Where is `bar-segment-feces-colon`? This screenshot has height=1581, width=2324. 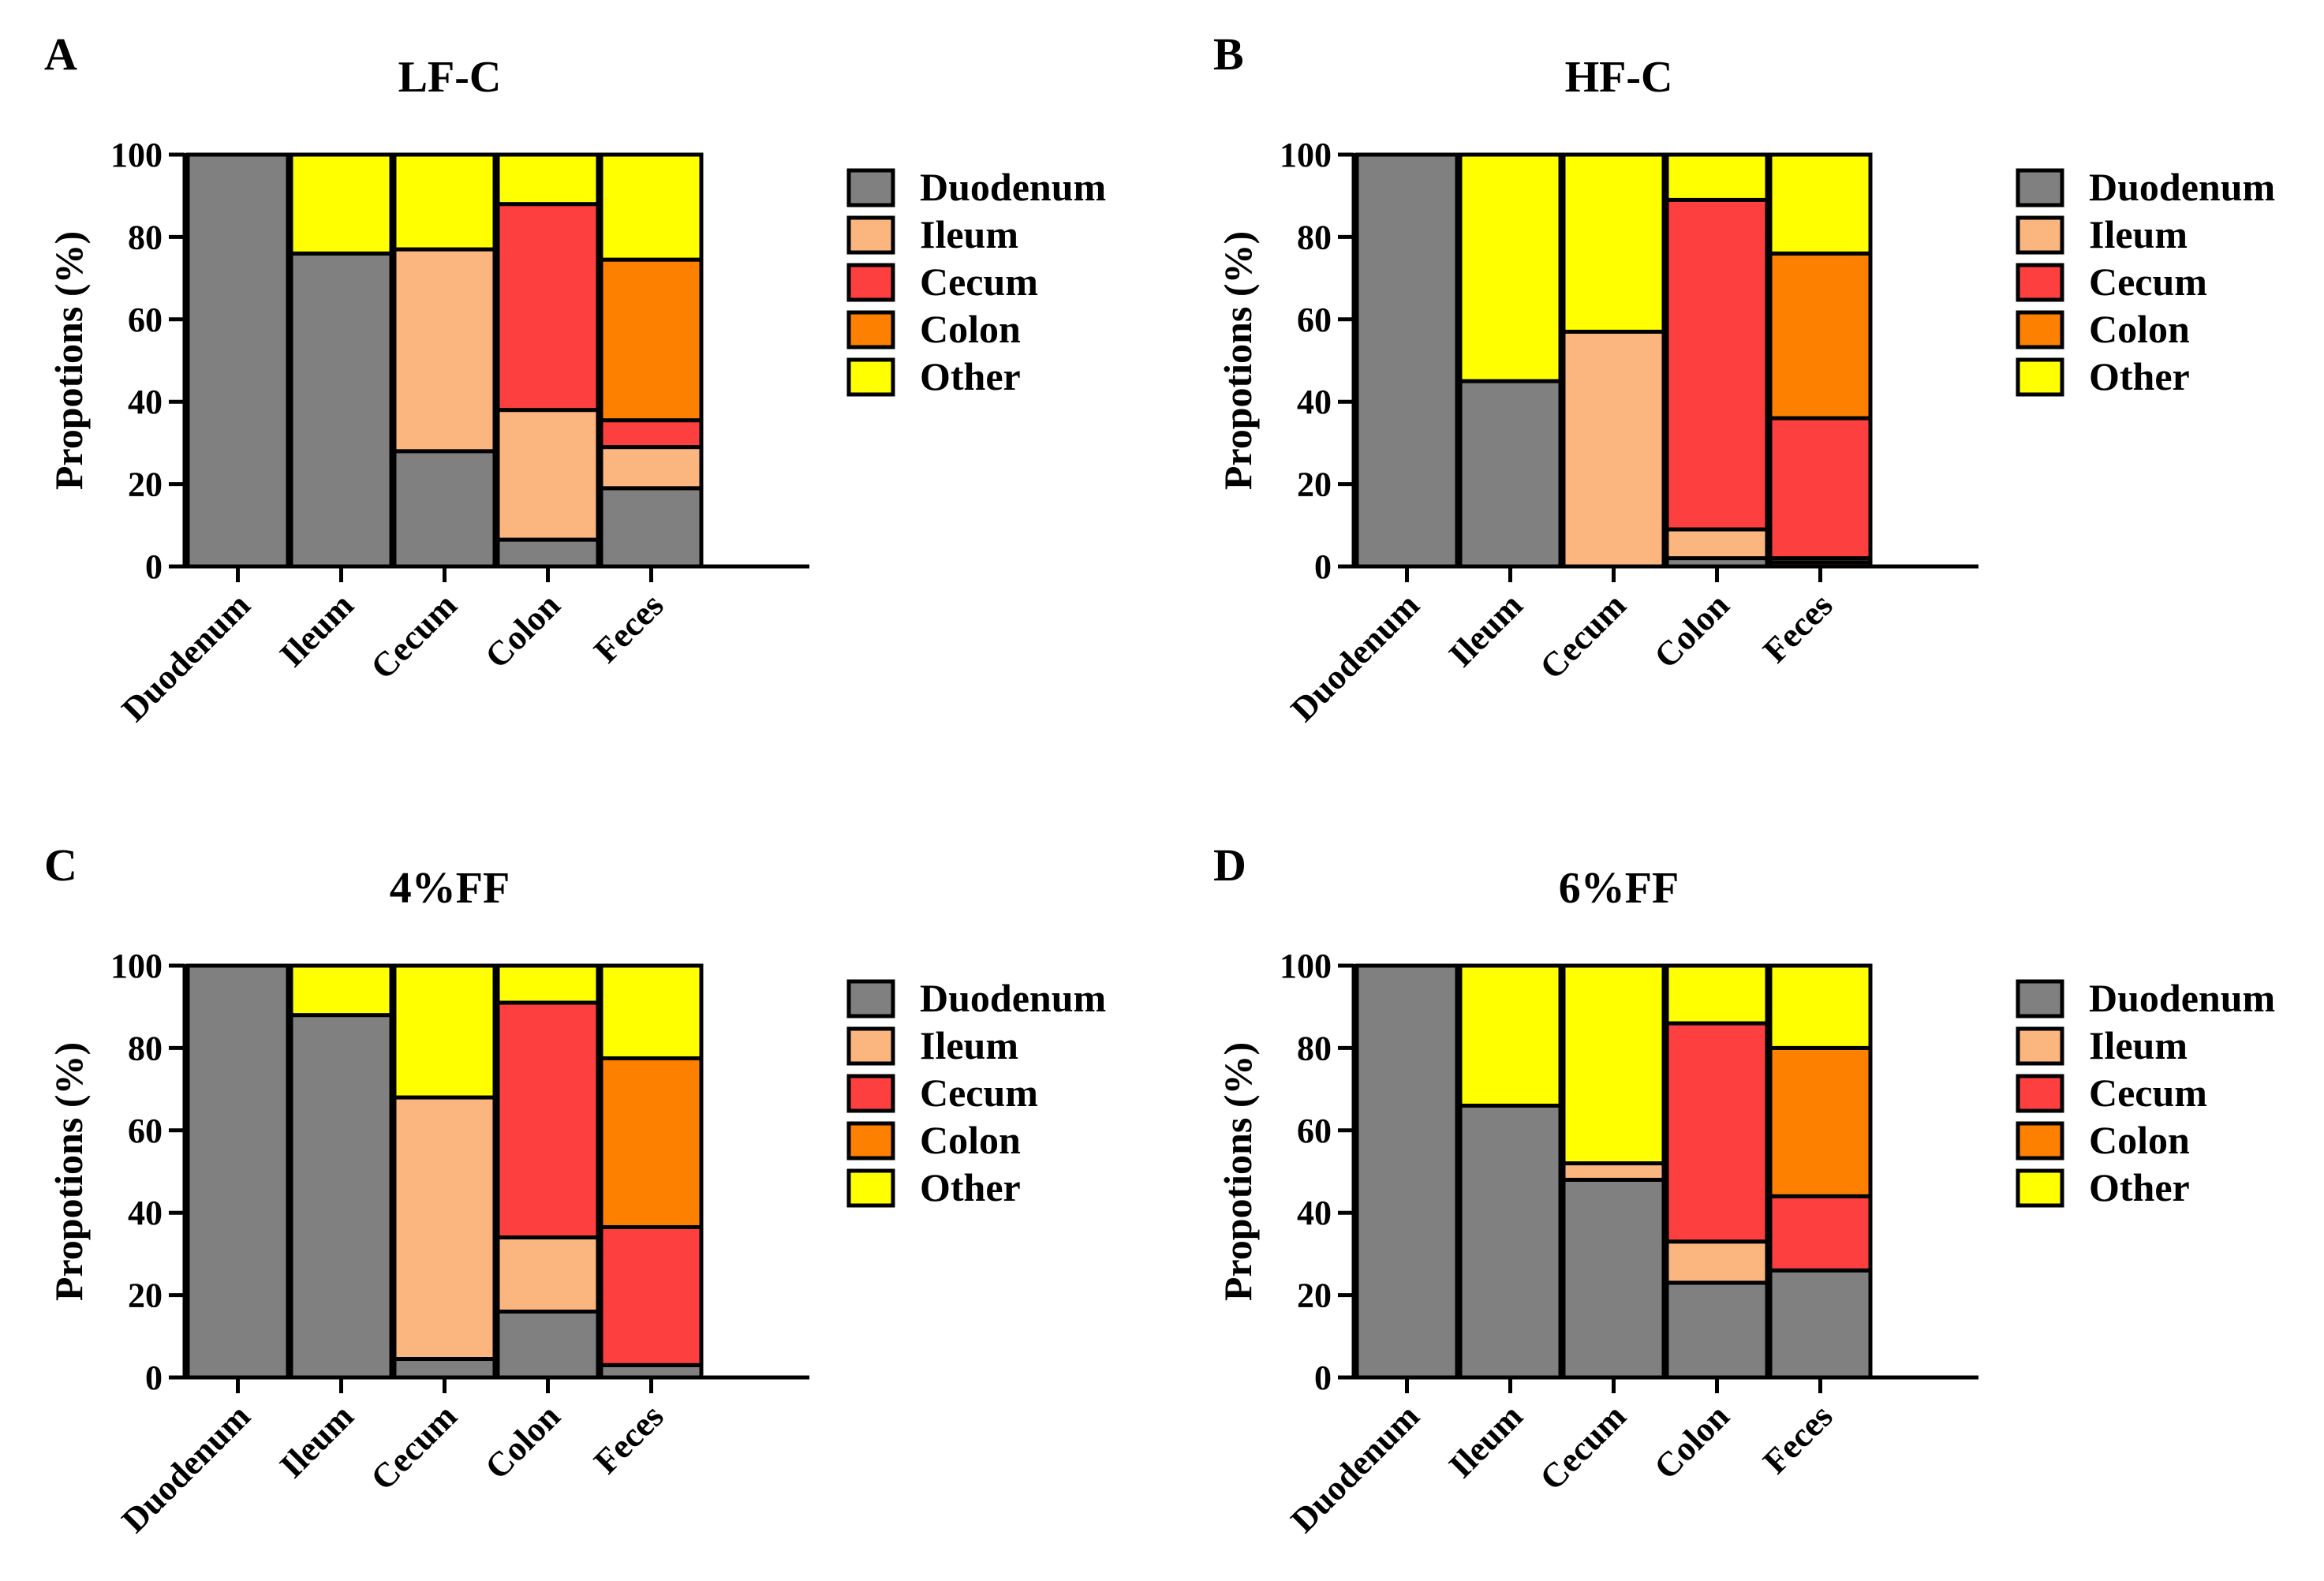 bar-segment-feces-colon is located at coordinates (652, 340).